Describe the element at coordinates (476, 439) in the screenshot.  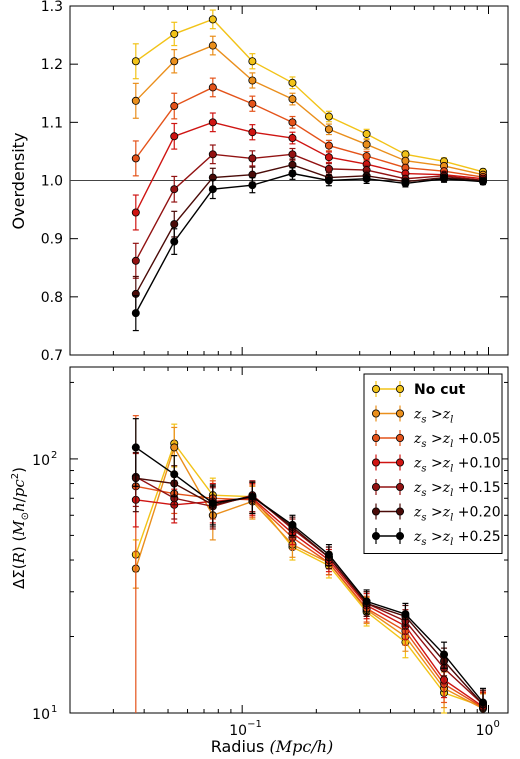
I see `legend-label-part: +0.05` at that location.